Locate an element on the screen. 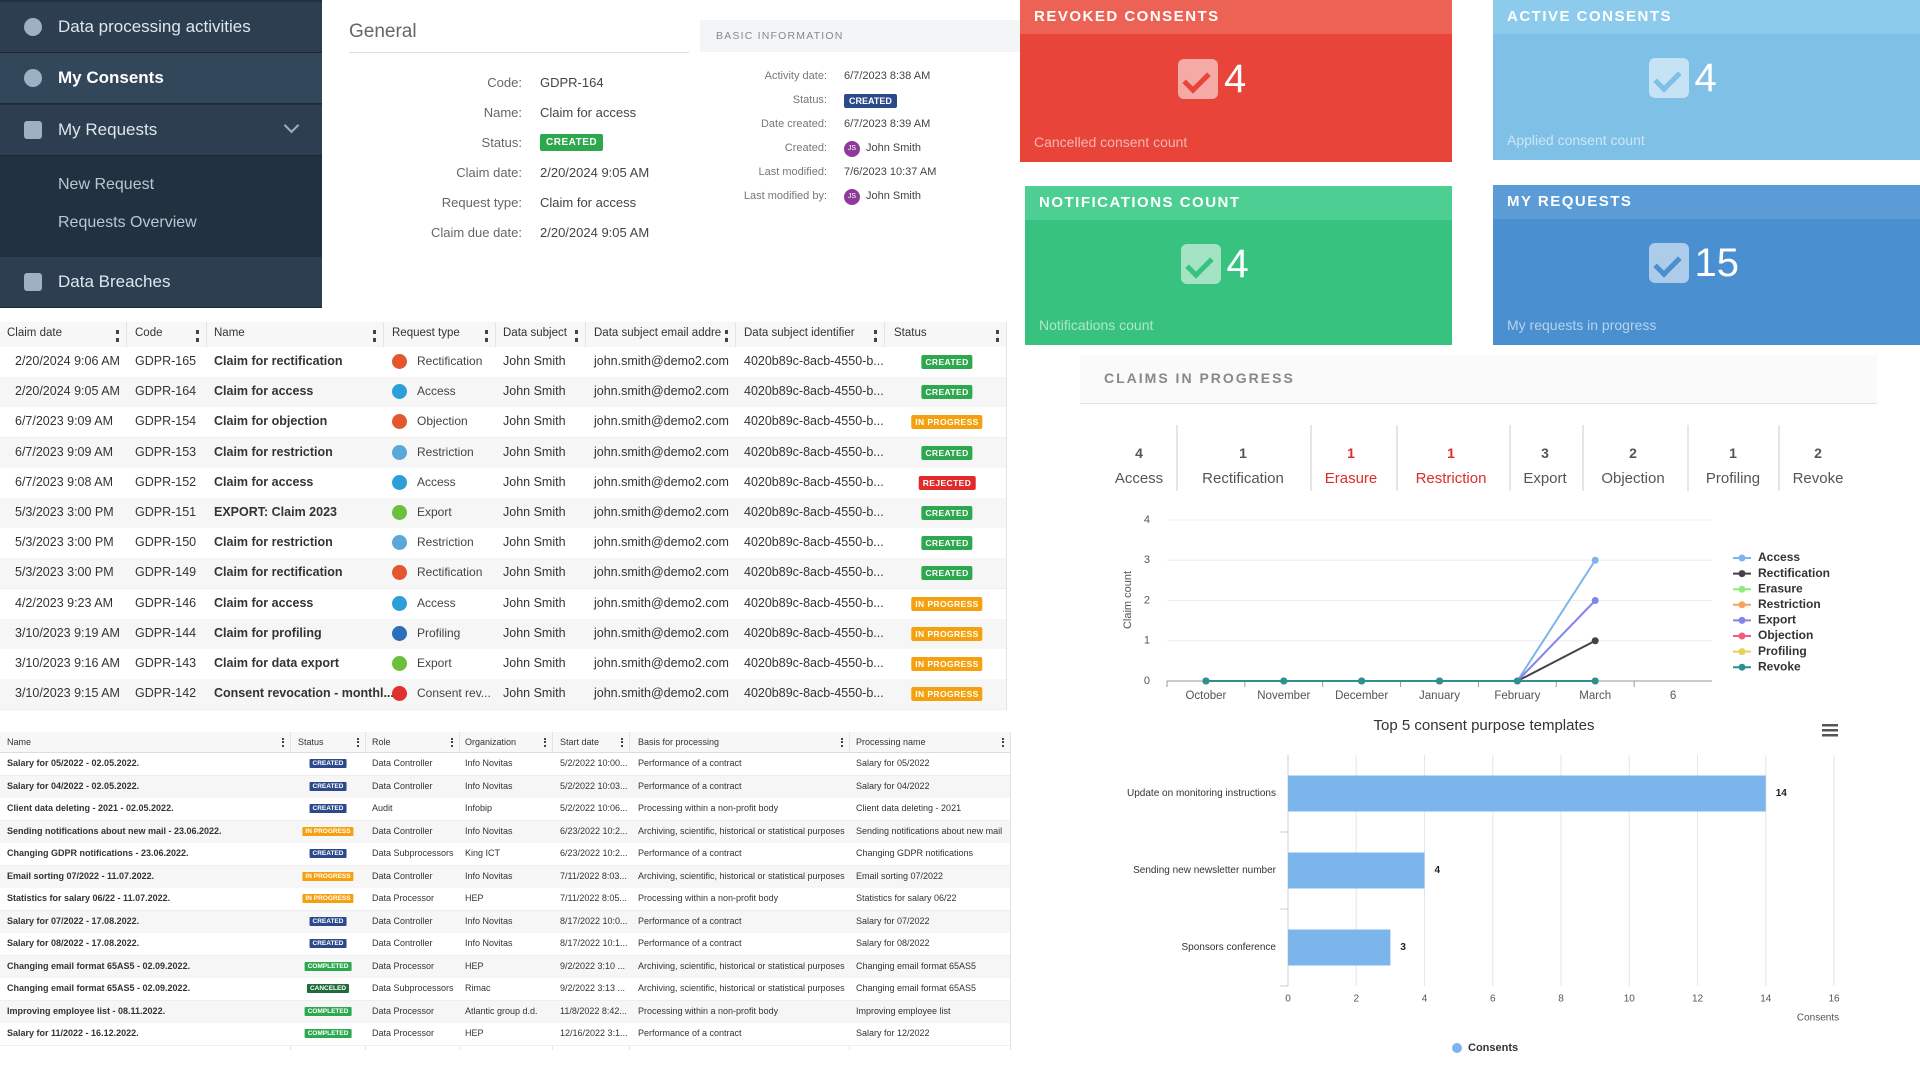 The height and width of the screenshot is (1080, 1920). x-tick-label: 6 is located at coordinates (1493, 999).